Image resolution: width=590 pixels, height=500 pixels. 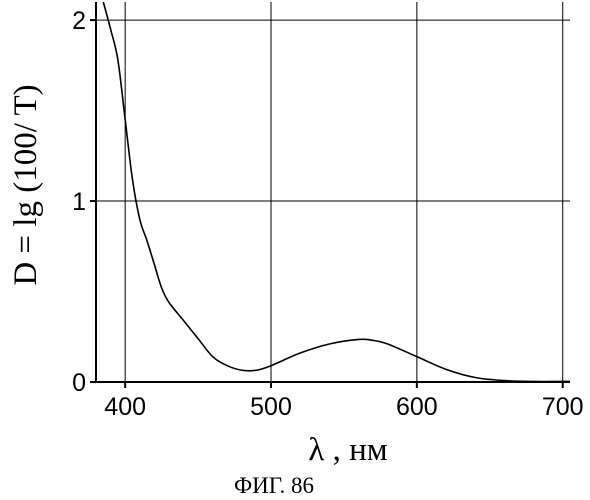 What do you see at coordinates (79, 383) in the screenshot?
I see `y-tick-label: 0` at bounding box center [79, 383].